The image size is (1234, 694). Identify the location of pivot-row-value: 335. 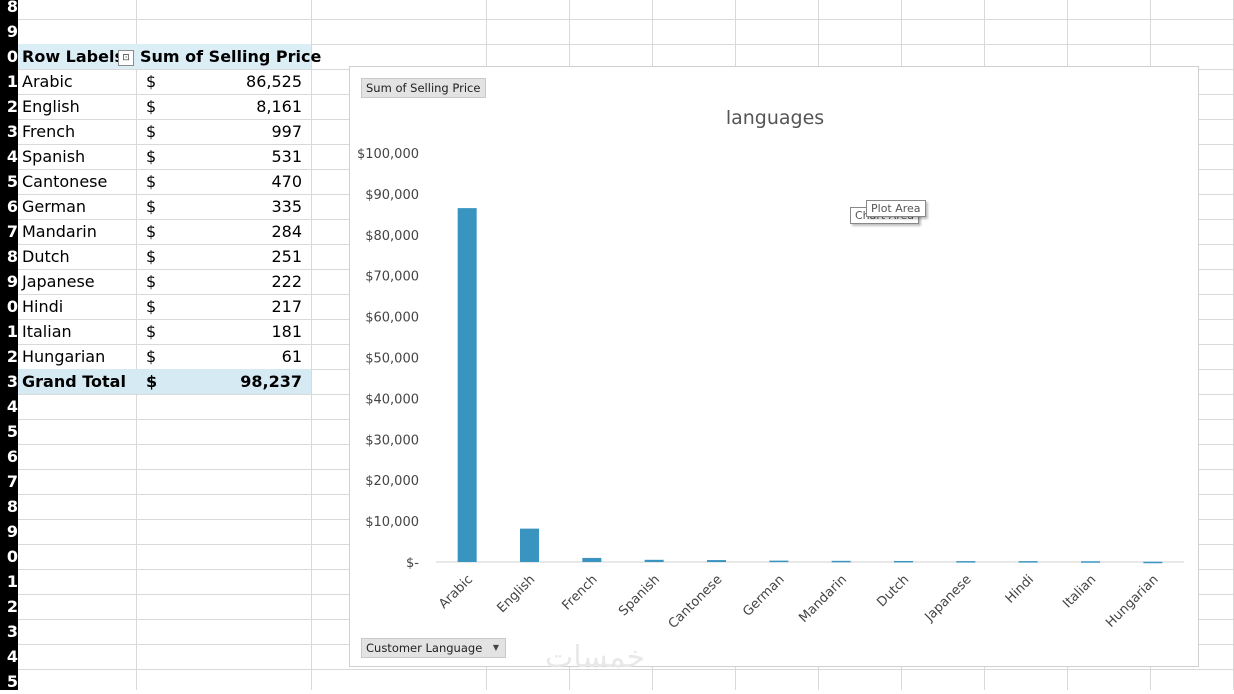
(286, 206).